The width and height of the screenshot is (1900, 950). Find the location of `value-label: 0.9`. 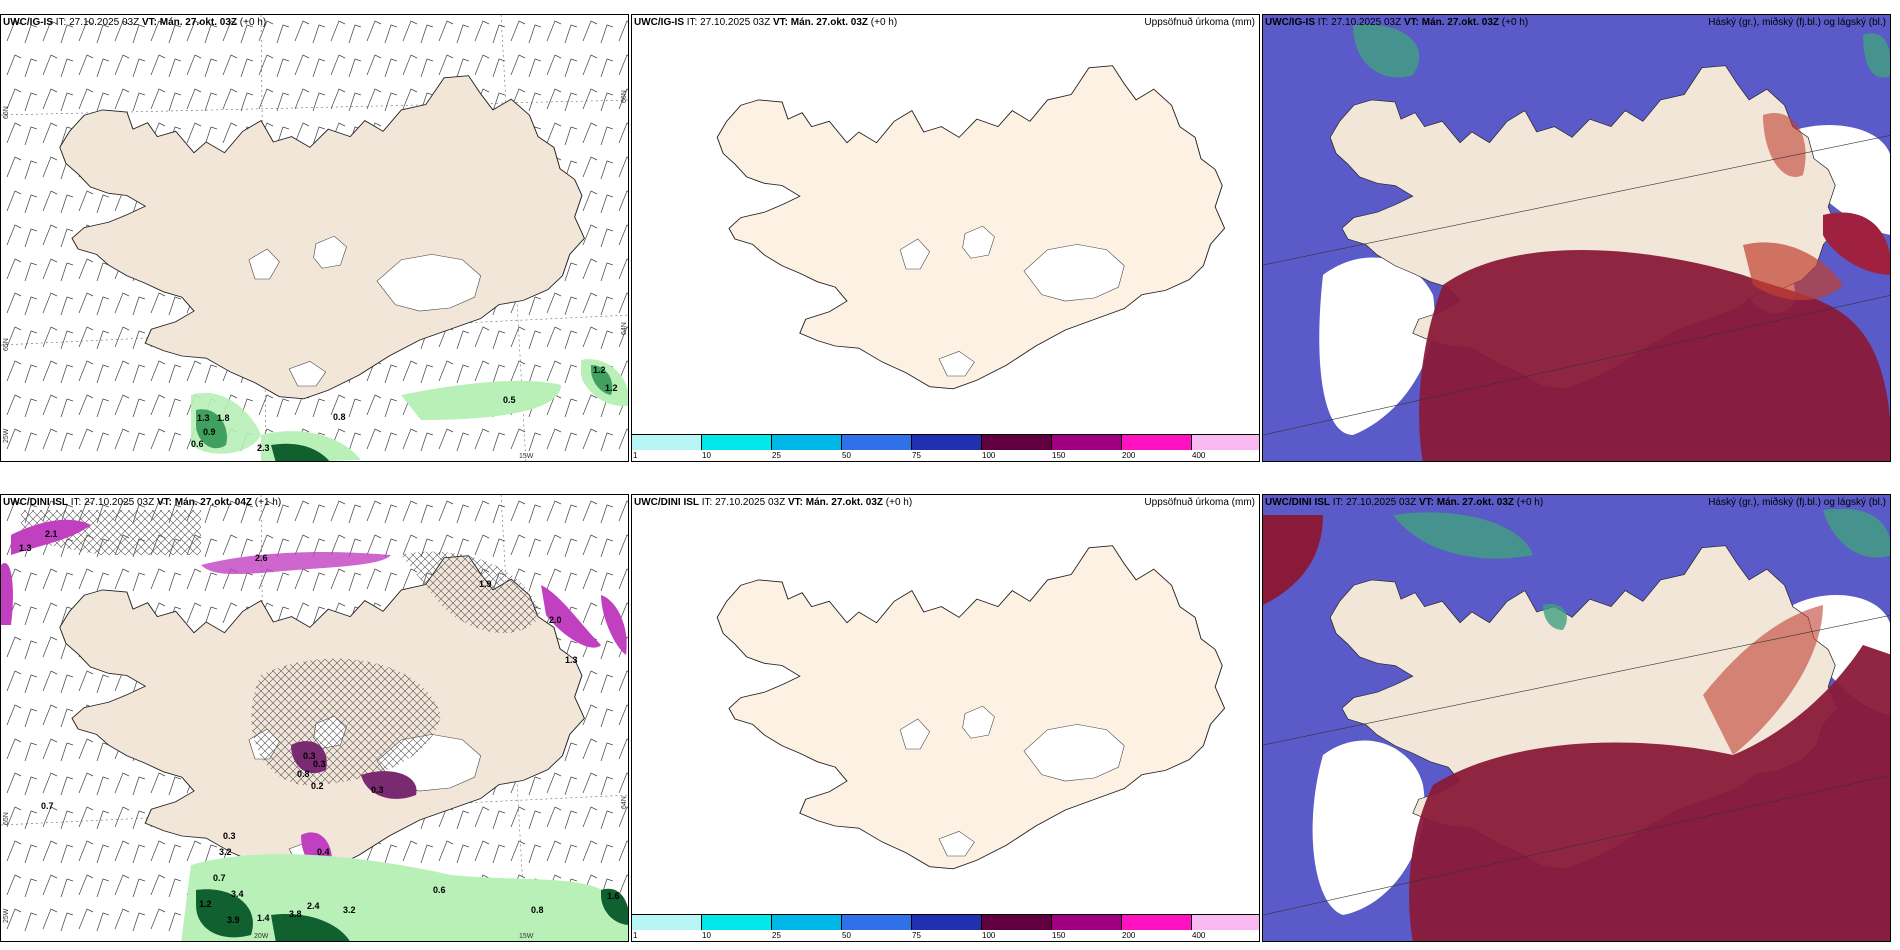

value-label: 0.9 is located at coordinates (209, 432).